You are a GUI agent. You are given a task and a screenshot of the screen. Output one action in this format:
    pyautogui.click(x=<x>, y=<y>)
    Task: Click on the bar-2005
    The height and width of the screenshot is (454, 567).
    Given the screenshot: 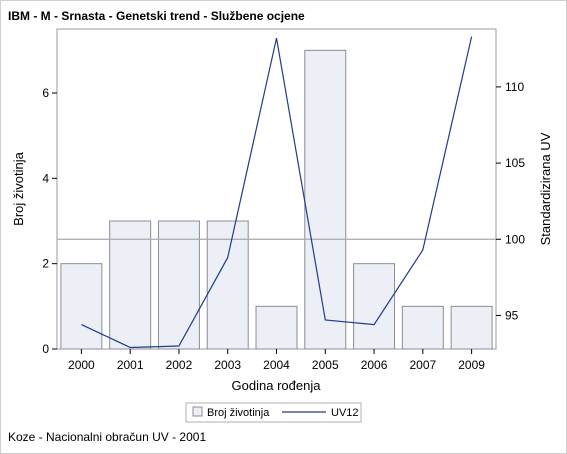 What is the action you would take?
    pyautogui.click(x=325, y=199)
    